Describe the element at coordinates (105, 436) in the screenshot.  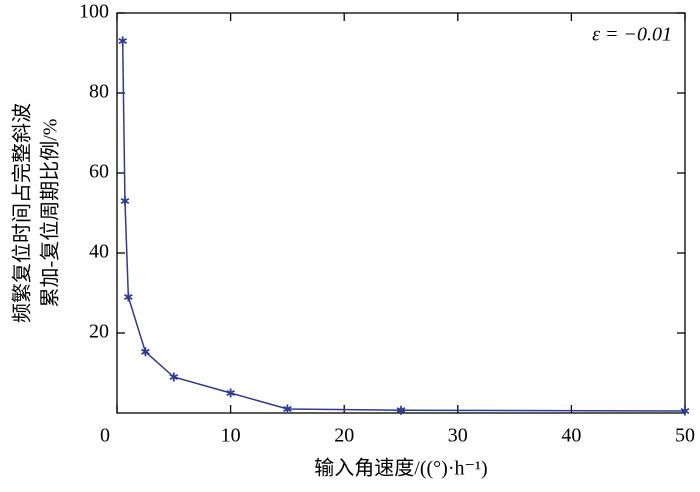
I see `x-tick-label: 0` at that location.